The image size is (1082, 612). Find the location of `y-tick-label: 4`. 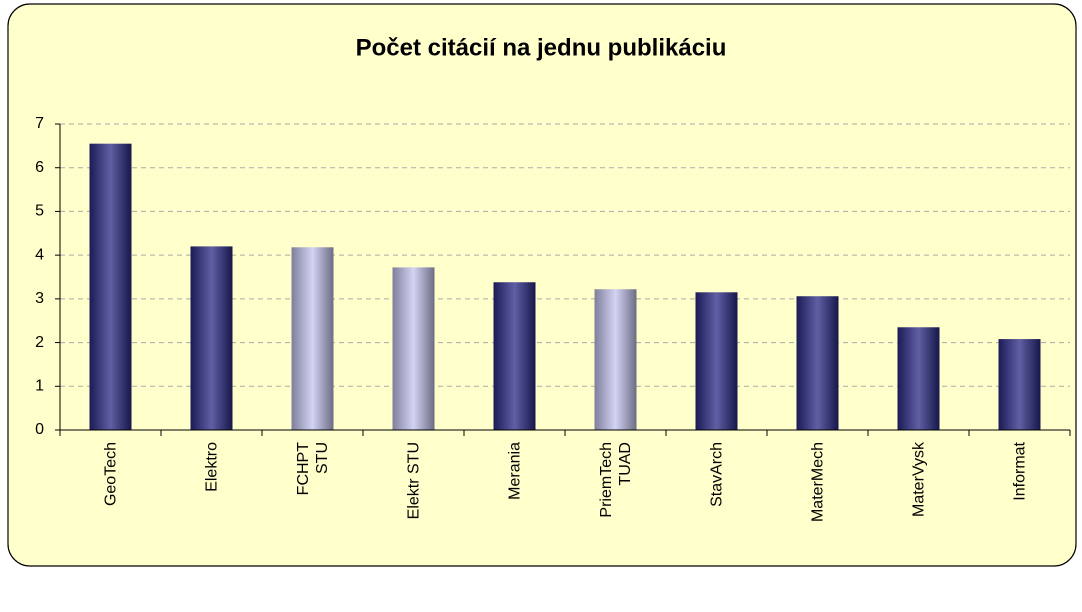

y-tick-label: 4 is located at coordinates (39, 254).